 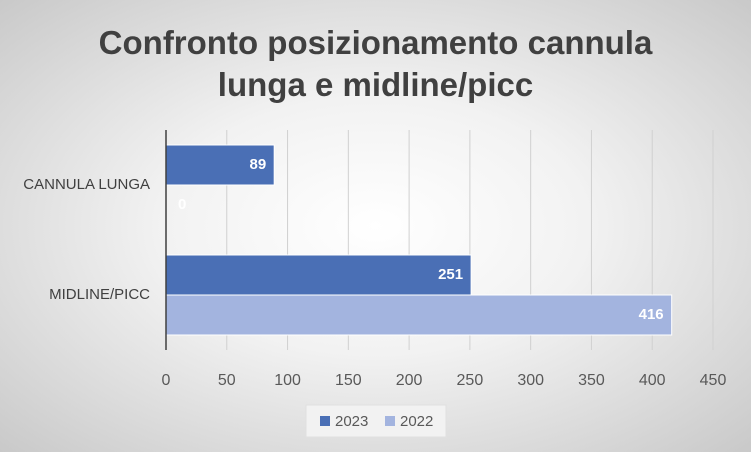 I want to click on y-tick-label: CANNULA LUNGA, so click(x=86, y=184).